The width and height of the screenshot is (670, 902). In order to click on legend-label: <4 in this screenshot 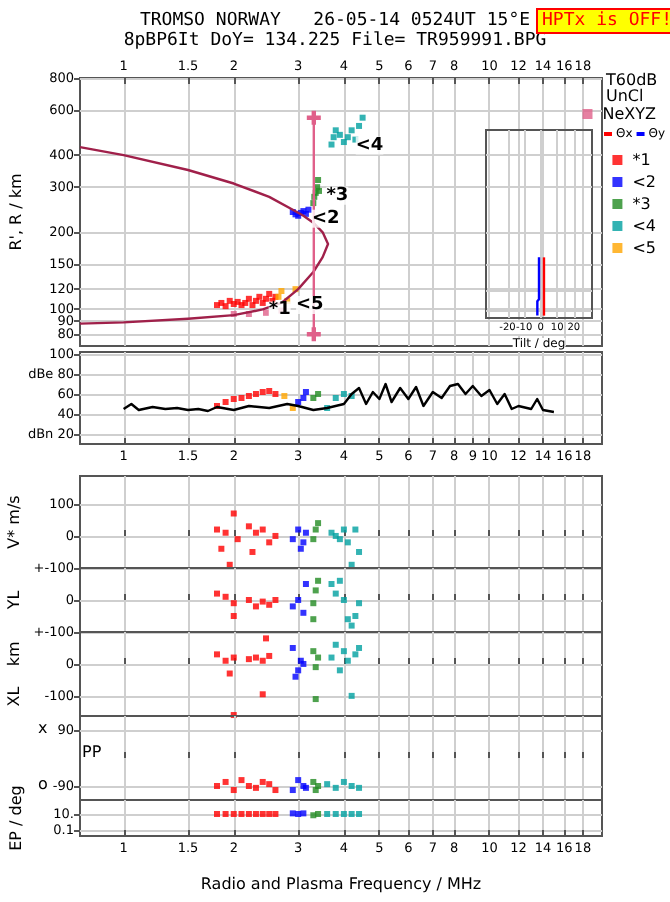, I will do `click(644, 226)`.